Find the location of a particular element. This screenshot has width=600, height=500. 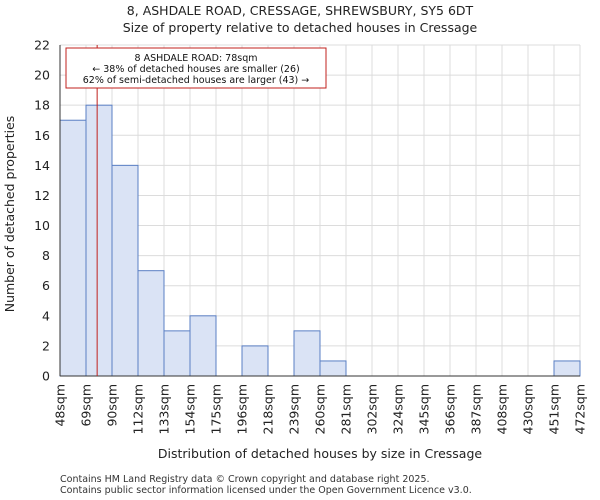

x-tick-label: 451sqm is located at coordinates (554, 409).